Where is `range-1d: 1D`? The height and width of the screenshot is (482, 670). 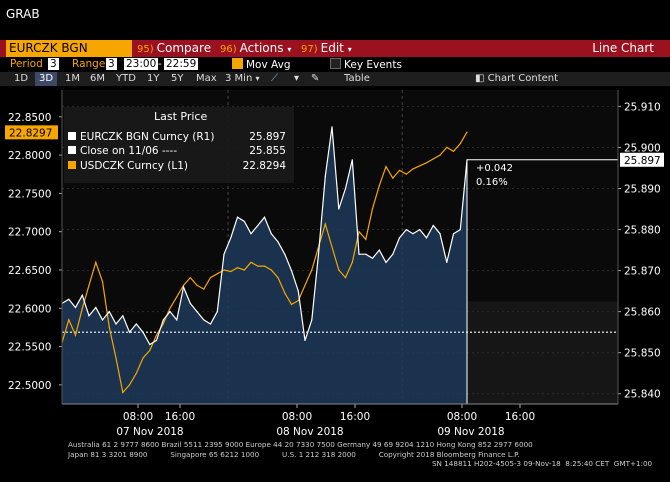 range-1d: 1D is located at coordinates (21, 78).